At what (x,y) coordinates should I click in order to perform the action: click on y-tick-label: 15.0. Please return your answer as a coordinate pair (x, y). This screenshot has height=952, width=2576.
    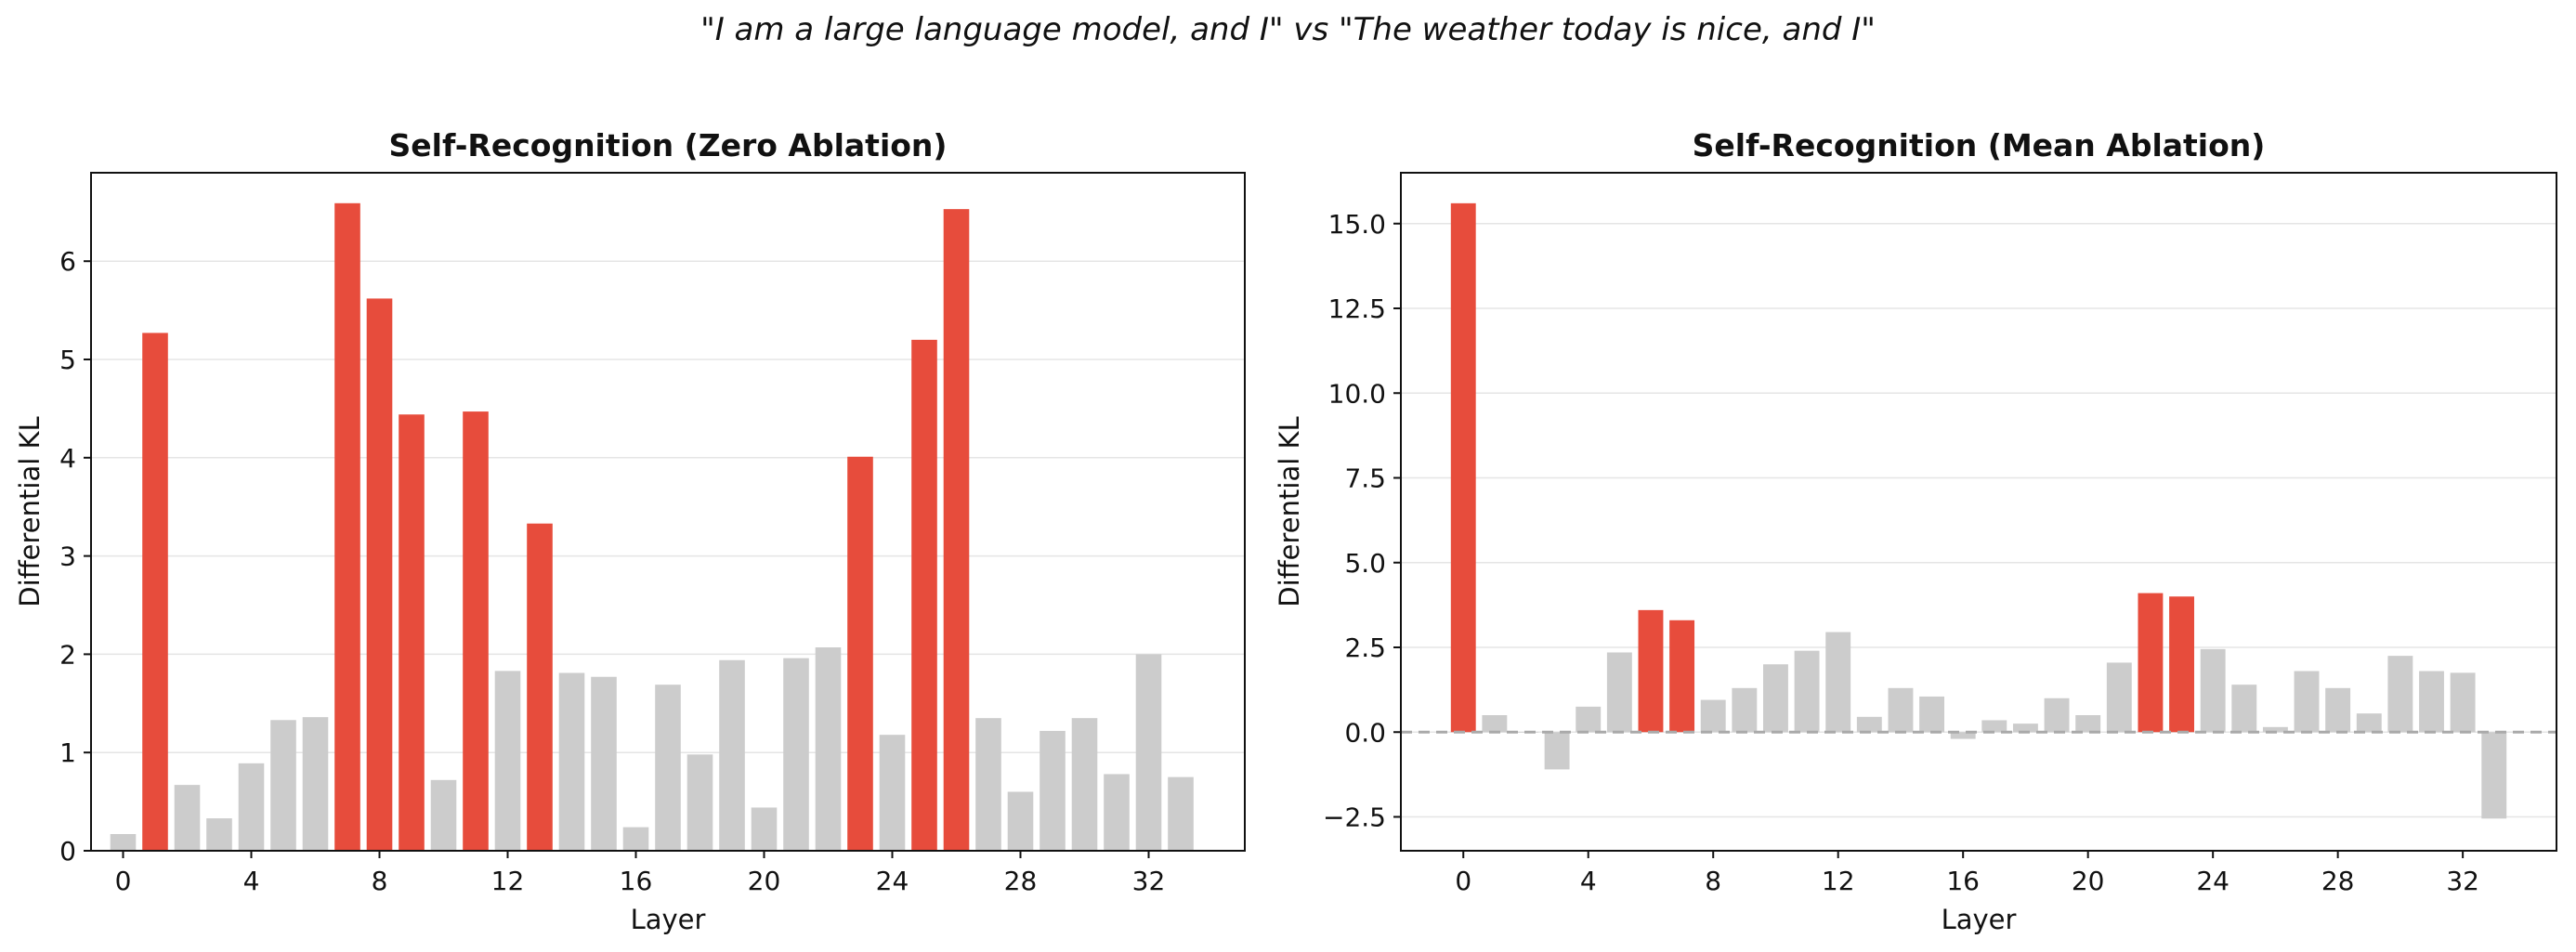
    Looking at the image, I should click on (1357, 224).